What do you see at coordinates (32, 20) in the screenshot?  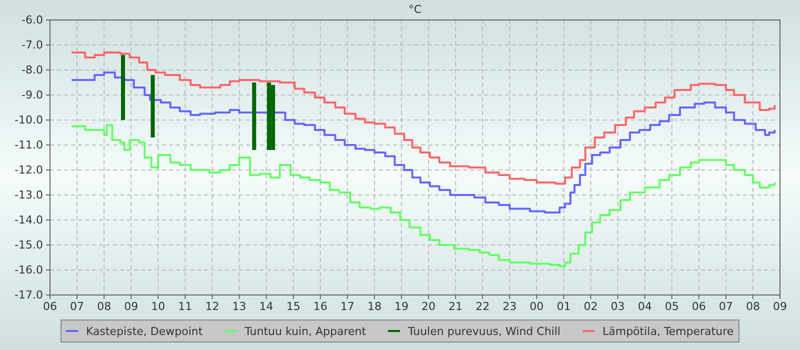 I see `y-tick-label: -6.0` at bounding box center [32, 20].